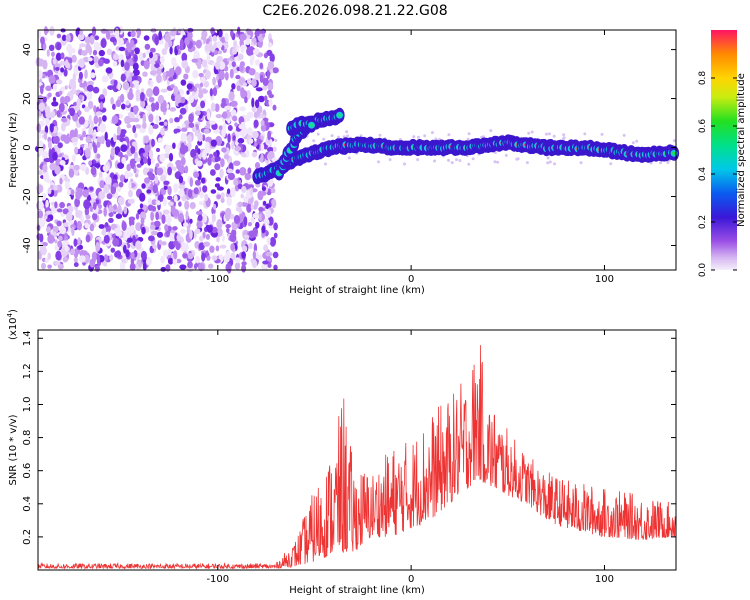 This screenshot has height=600, width=750. Describe the element at coordinates (604, 279) in the screenshot. I see `spectrogram-x-tick-label: 100` at that location.